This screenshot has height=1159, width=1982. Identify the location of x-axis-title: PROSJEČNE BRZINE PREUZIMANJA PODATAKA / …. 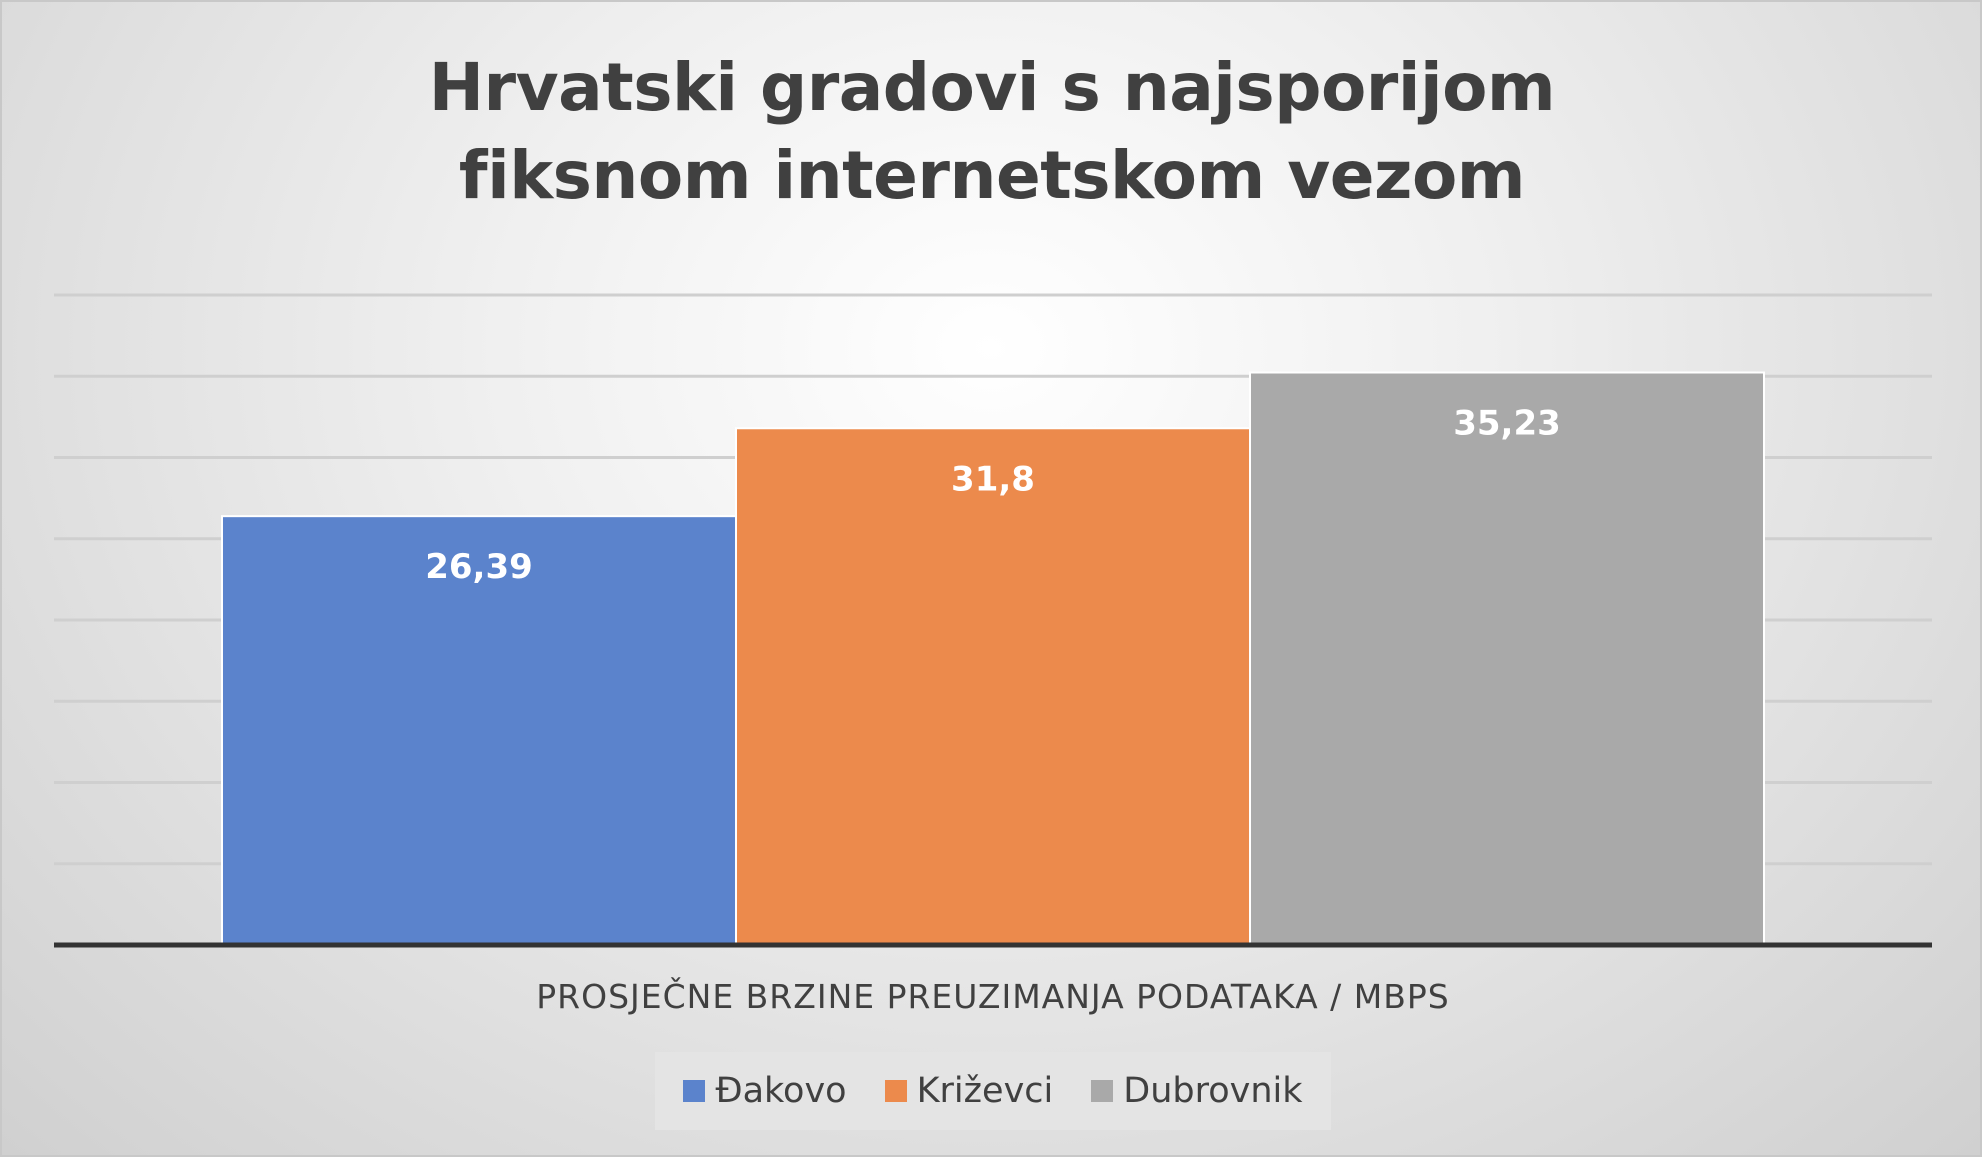
(993, 996).